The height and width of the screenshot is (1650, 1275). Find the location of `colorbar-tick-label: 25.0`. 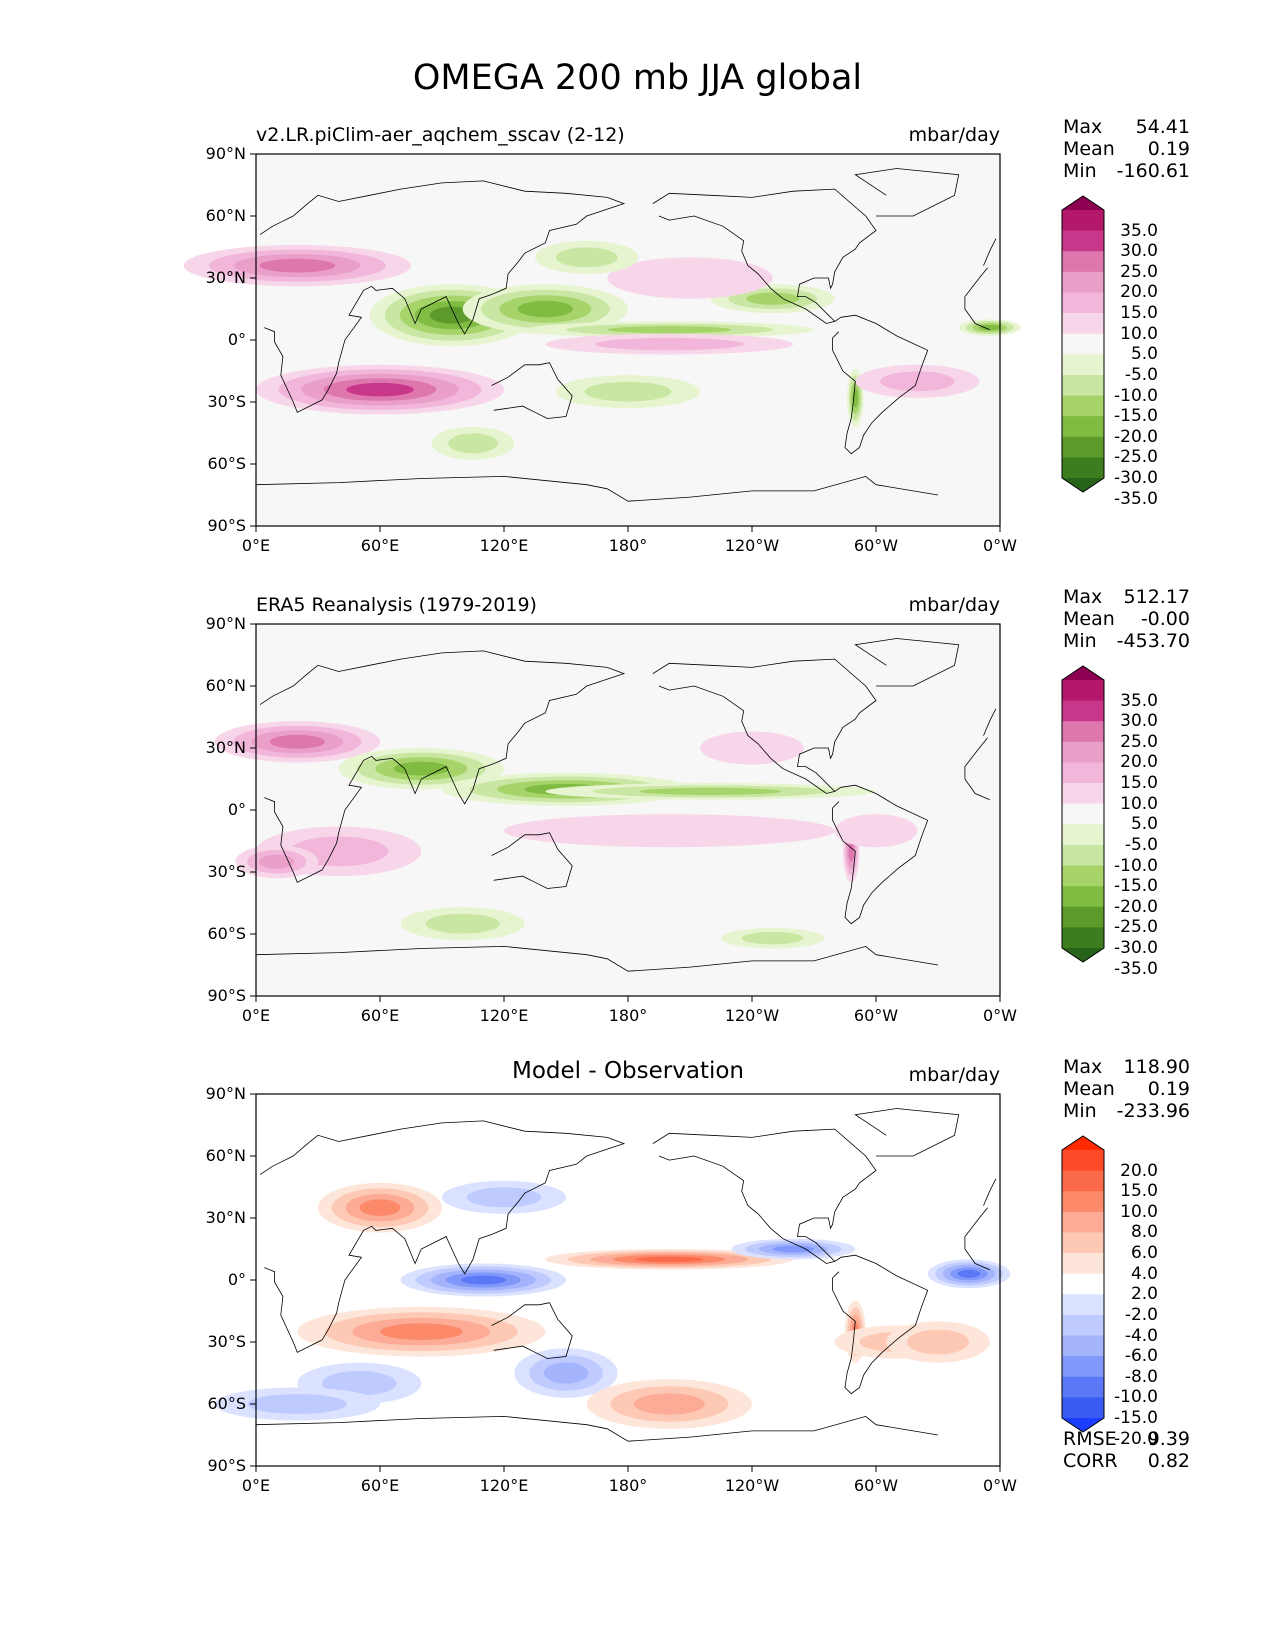

colorbar-tick-label: 25.0 is located at coordinates (1139, 271).